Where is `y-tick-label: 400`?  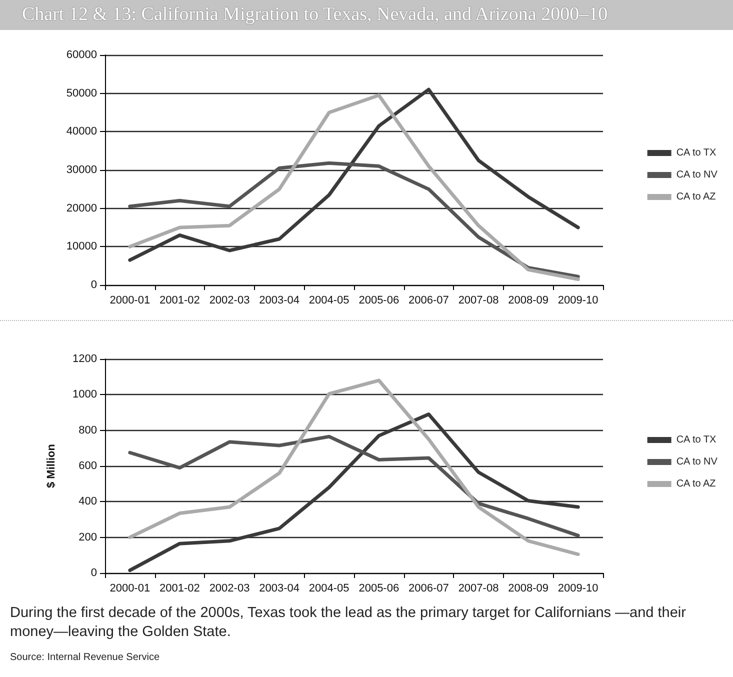 y-tick-label: 400 is located at coordinates (87, 502).